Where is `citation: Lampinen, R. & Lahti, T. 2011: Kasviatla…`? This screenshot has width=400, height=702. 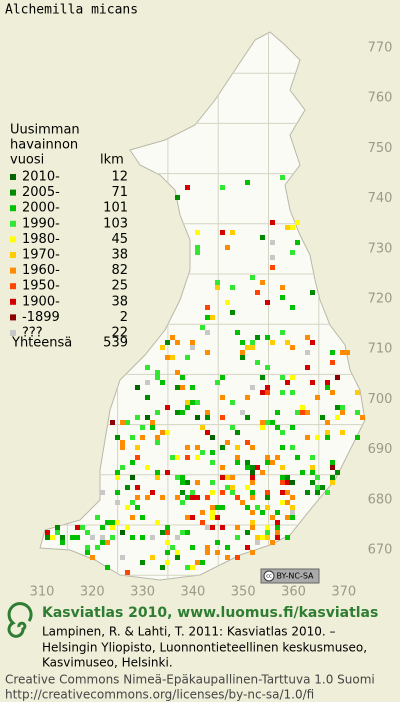
citation: Lampinen, R. & Lahti, T. 2011: Kasviatla… is located at coordinates (189, 632).